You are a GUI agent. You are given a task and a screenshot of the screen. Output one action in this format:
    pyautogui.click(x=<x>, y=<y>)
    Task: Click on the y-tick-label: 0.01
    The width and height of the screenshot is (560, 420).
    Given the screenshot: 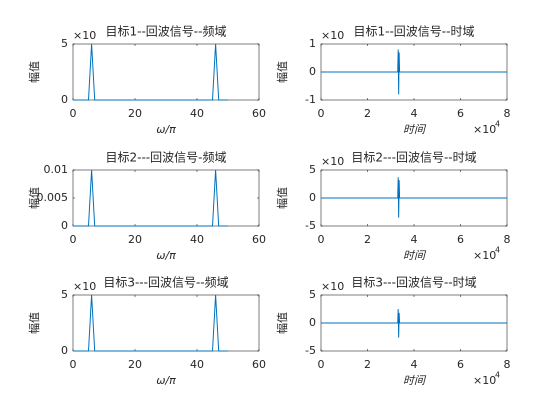 What is the action you would take?
    pyautogui.click(x=56, y=169)
    